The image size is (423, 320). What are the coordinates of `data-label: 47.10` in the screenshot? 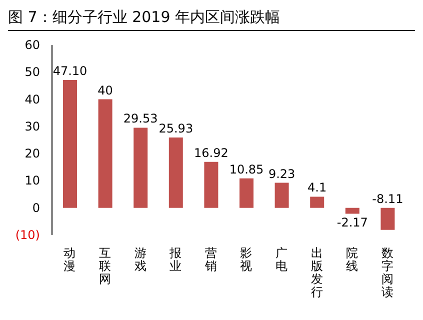 It's located at (70, 71).